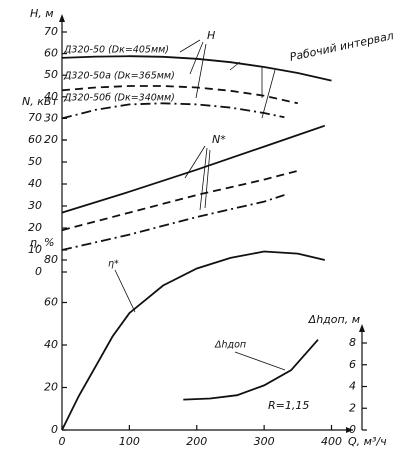  What do you see at coordinates (196, 441) in the screenshot?
I see `x-tick-label: 200` at bounding box center [196, 441].